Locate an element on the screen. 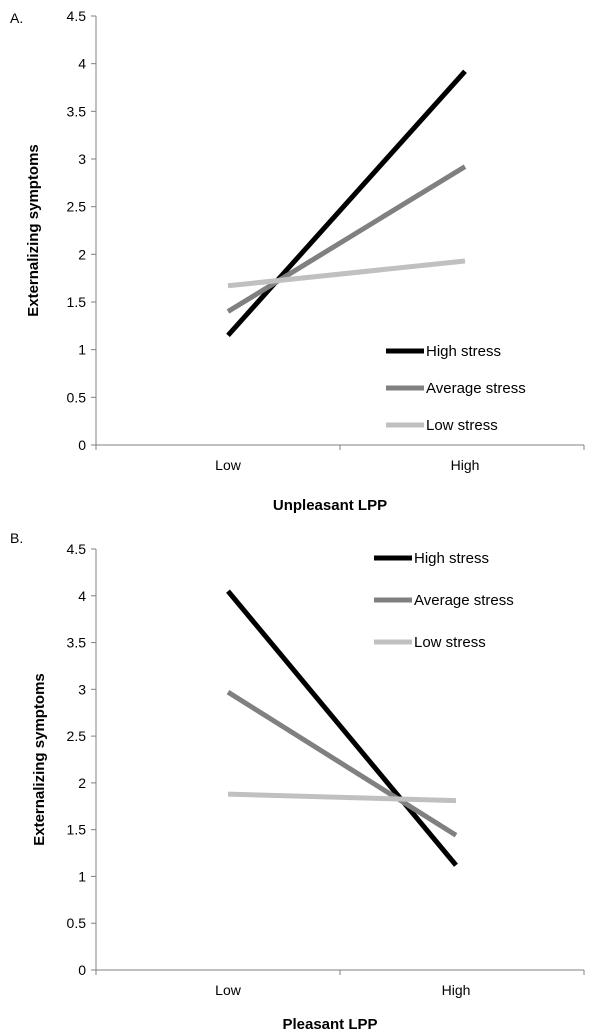 The image size is (591, 1035). chart-a-panel-label: A. is located at coordinates (16, 18).